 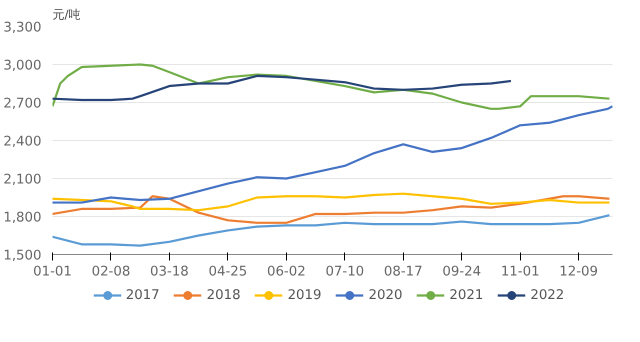 I want to click on x-tick-label: 12-09, so click(x=578, y=272).